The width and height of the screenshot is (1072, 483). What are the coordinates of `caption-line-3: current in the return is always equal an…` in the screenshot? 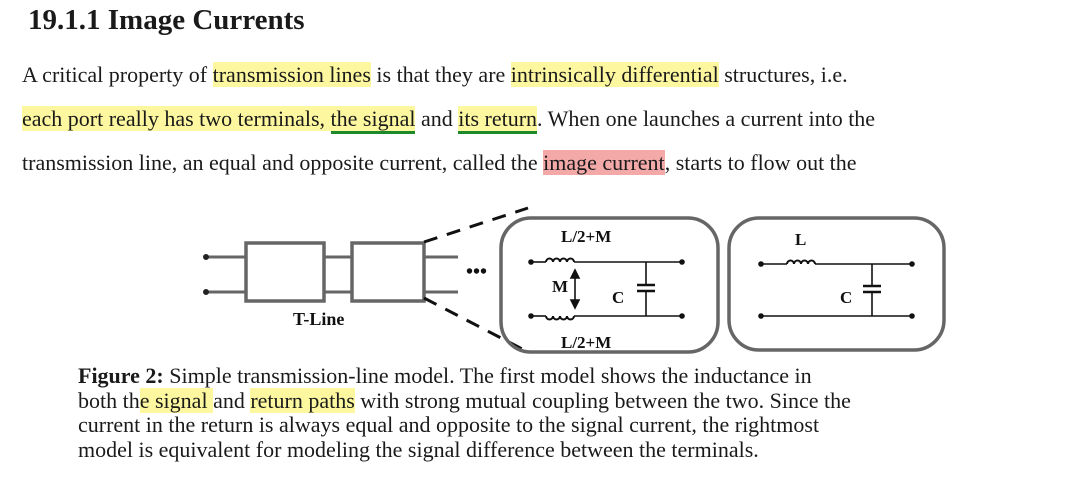 It's located at (449, 424).